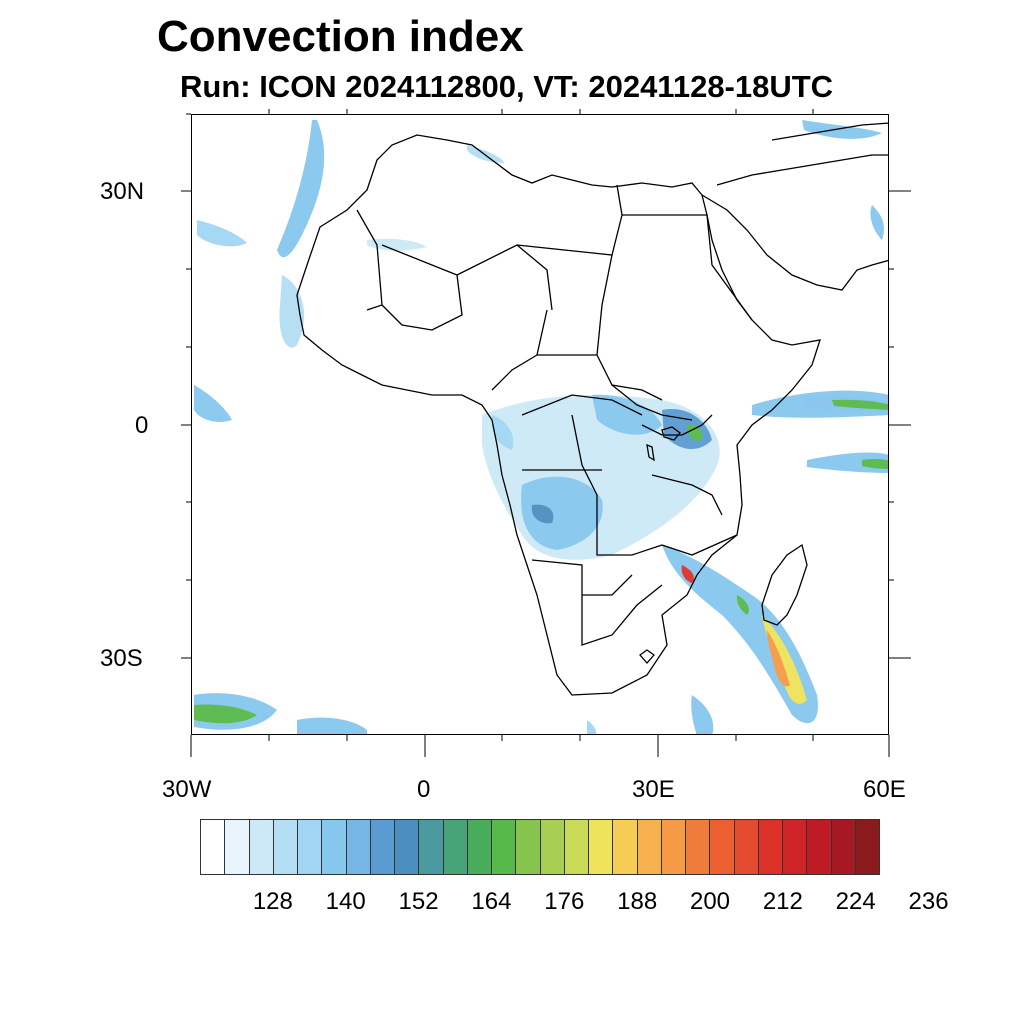 This screenshot has height=1024, width=1024. What do you see at coordinates (345, 901) in the screenshot?
I see `colorbar-label: 140` at bounding box center [345, 901].